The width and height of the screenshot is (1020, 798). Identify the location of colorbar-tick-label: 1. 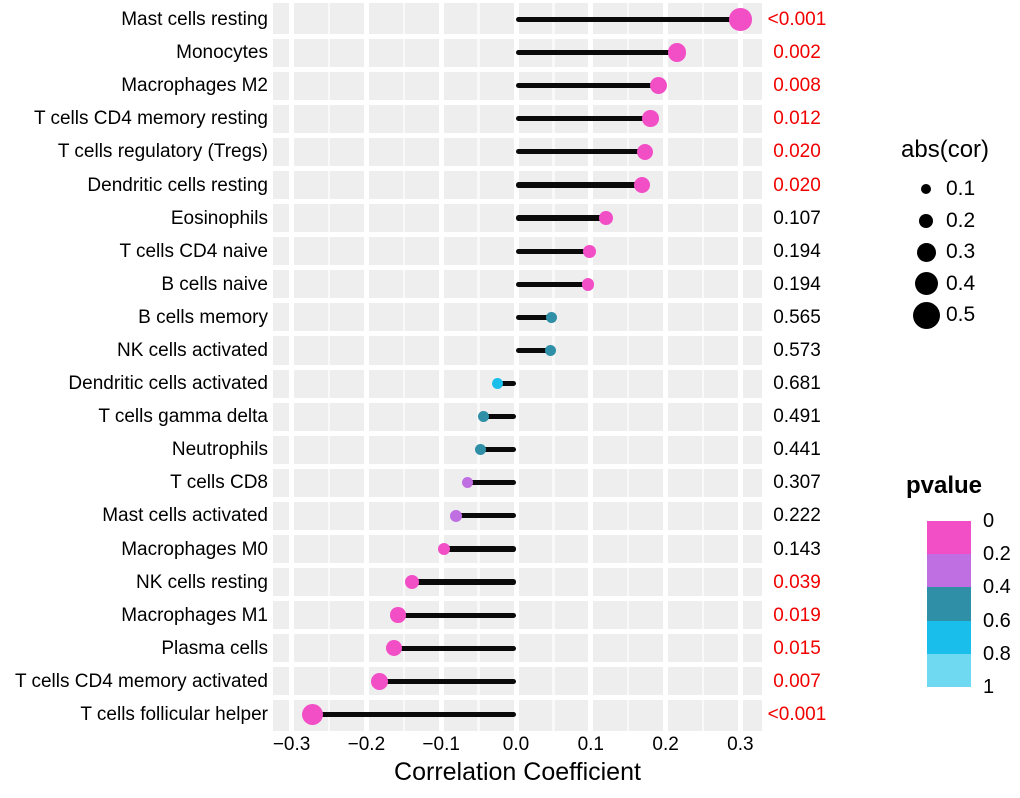
(989, 687).